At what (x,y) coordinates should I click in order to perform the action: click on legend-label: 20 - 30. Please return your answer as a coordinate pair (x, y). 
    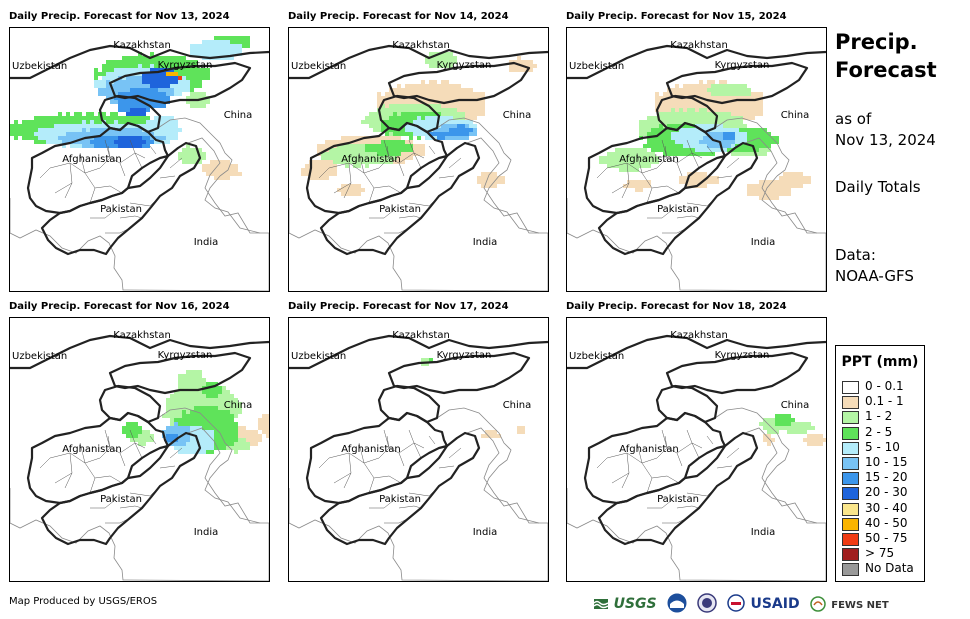
    Looking at the image, I should click on (886, 492).